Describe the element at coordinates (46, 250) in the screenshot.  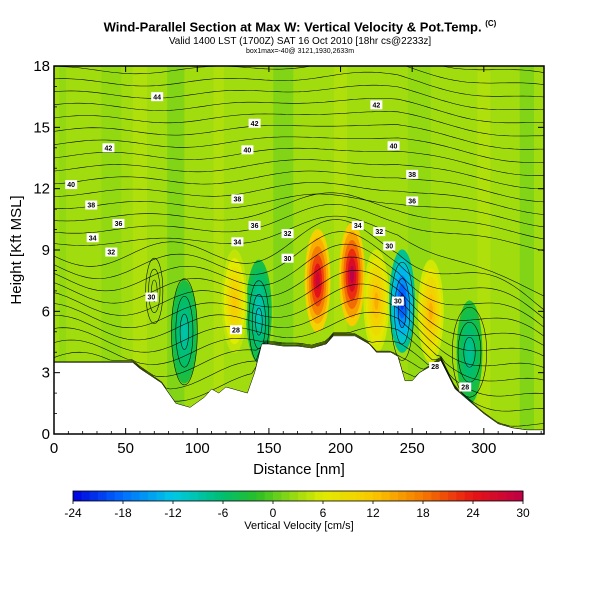
I see `y-tick-label: 9` at that location.